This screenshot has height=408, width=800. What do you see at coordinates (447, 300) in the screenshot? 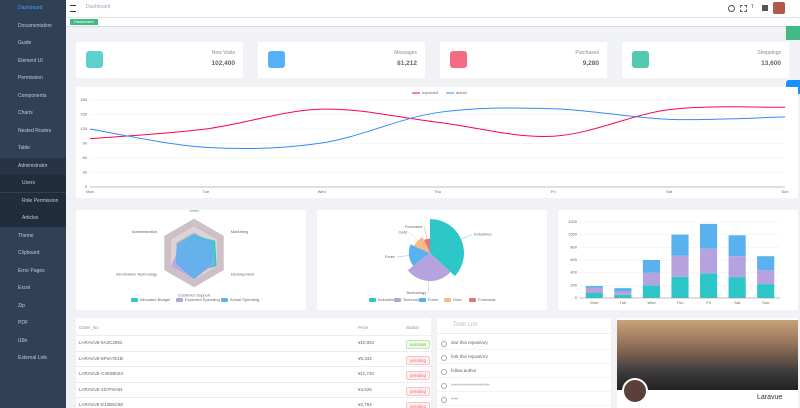
I see `legend-swatch` at bounding box center [447, 300].